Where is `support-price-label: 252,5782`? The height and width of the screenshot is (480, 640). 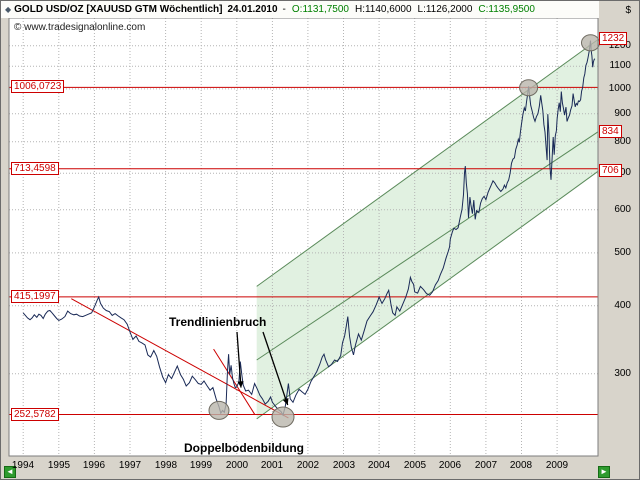
support-price-label: 252,5782 is located at coordinates (35, 414).